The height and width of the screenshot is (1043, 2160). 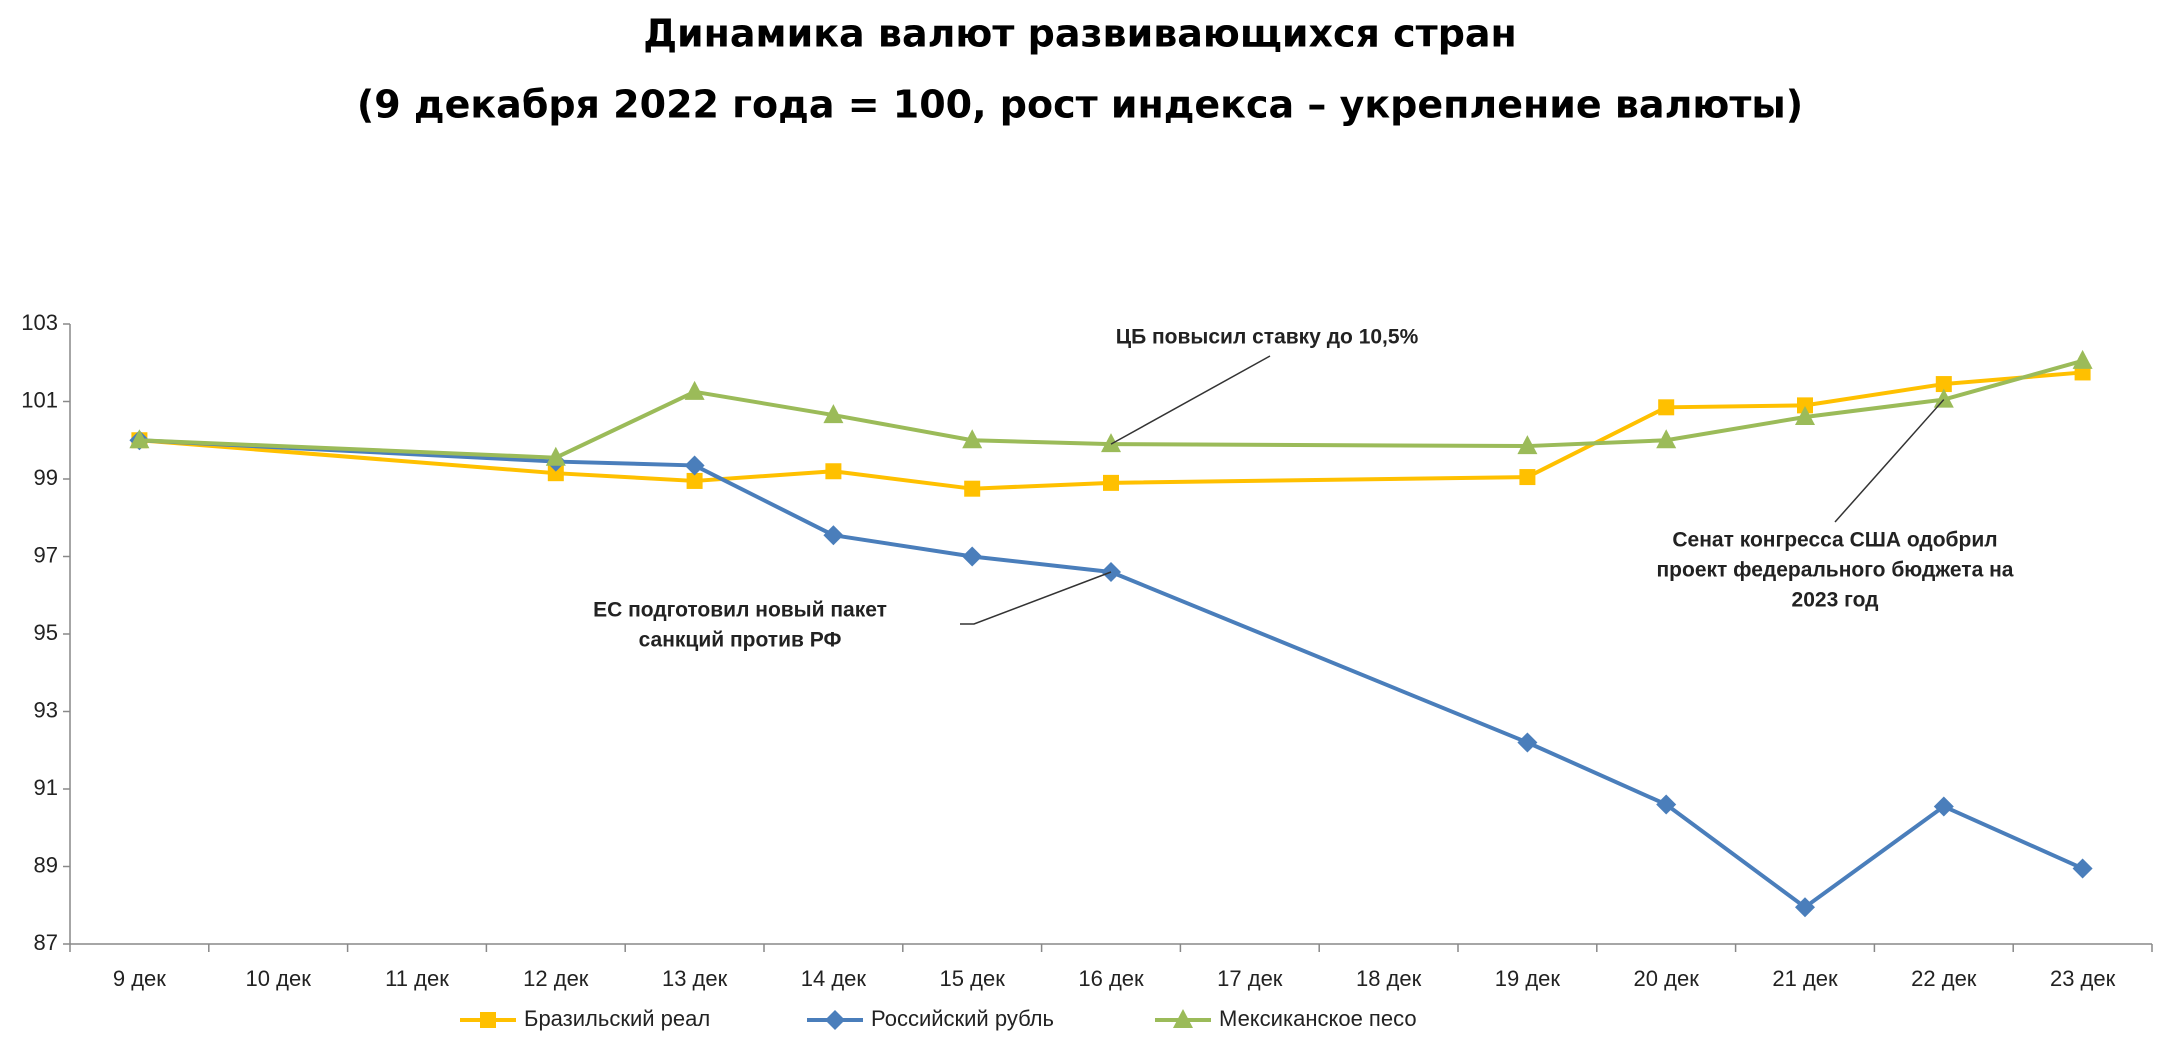 I want to click on x-tick-label: 11 дек, so click(x=417, y=978).